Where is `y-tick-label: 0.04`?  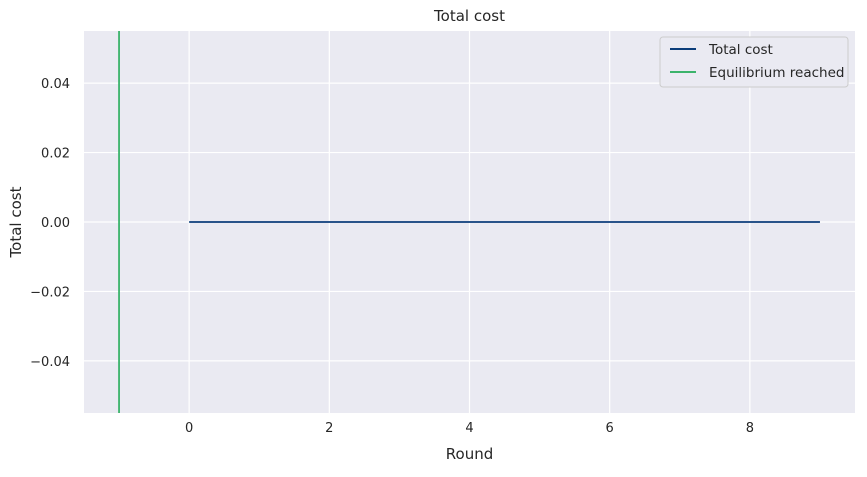
y-tick-label: 0.04 is located at coordinates (55, 84).